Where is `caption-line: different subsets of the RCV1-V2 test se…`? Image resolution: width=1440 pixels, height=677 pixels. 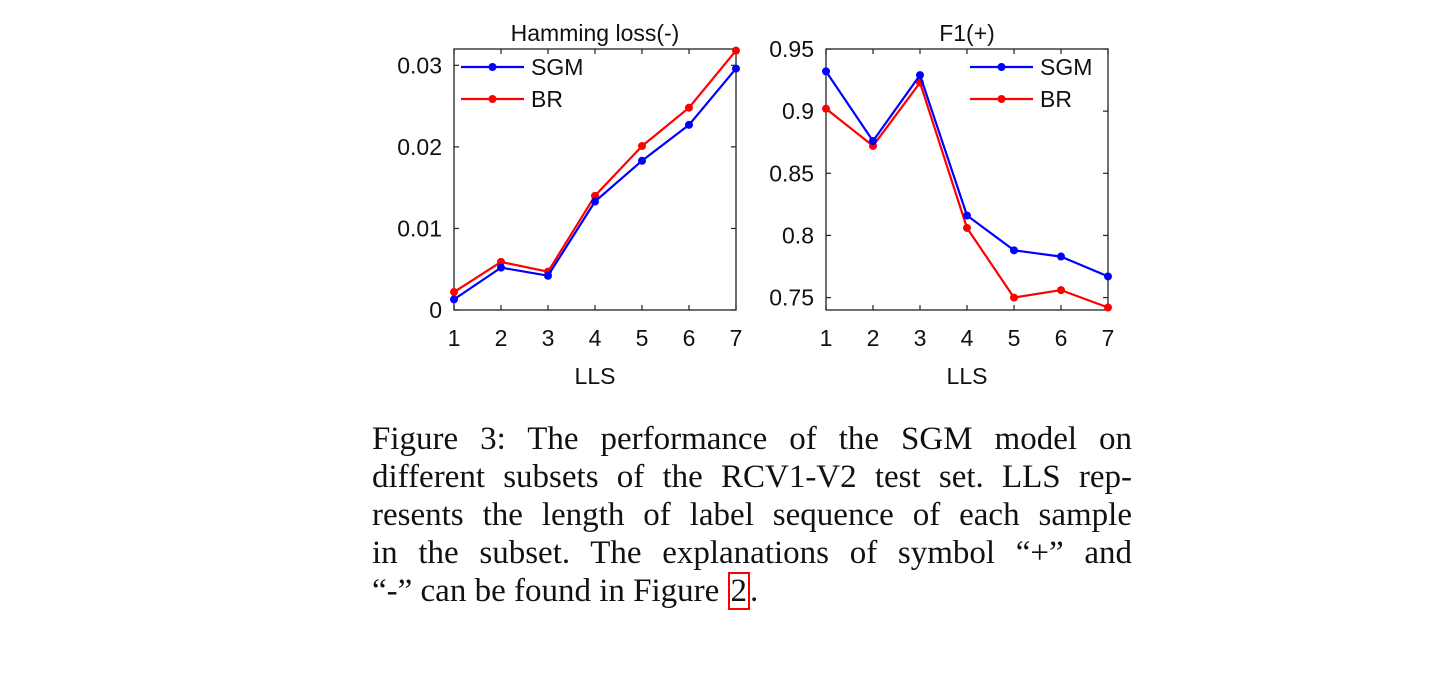
caption-line: different subsets of the RCV1-V2 test se… is located at coordinates (752, 477).